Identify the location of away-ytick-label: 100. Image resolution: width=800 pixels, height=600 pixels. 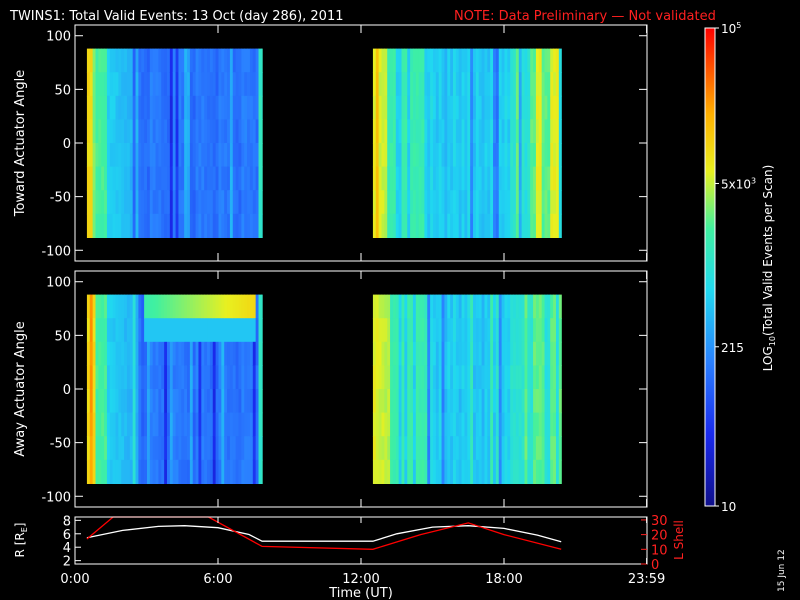
(58, 283).